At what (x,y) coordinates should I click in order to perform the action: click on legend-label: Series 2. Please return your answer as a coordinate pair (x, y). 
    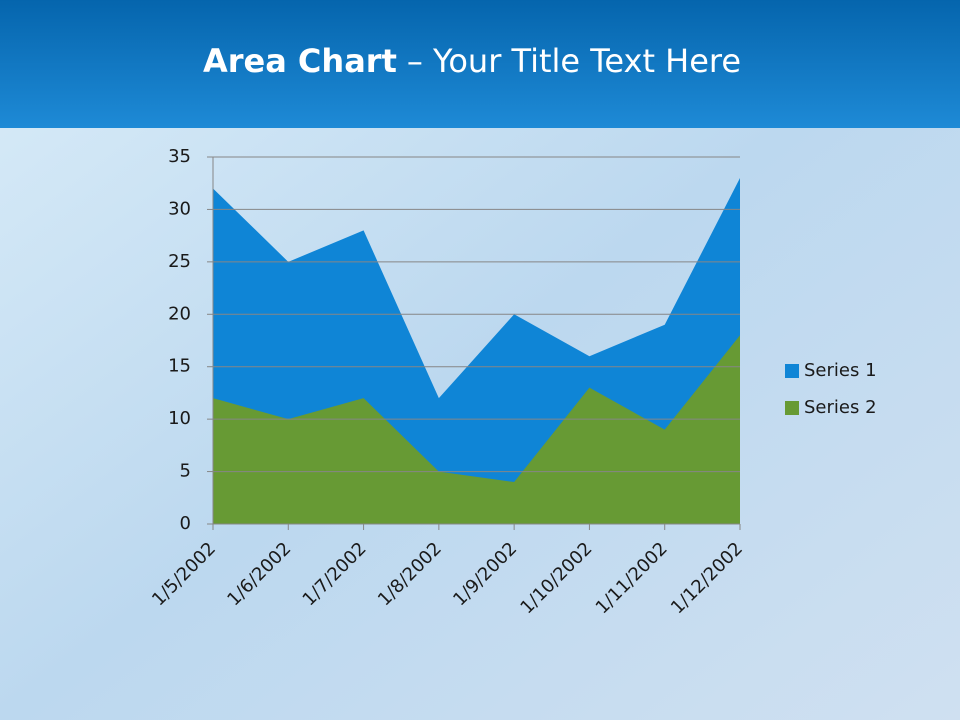
    Looking at the image, I should click on (840, 407).